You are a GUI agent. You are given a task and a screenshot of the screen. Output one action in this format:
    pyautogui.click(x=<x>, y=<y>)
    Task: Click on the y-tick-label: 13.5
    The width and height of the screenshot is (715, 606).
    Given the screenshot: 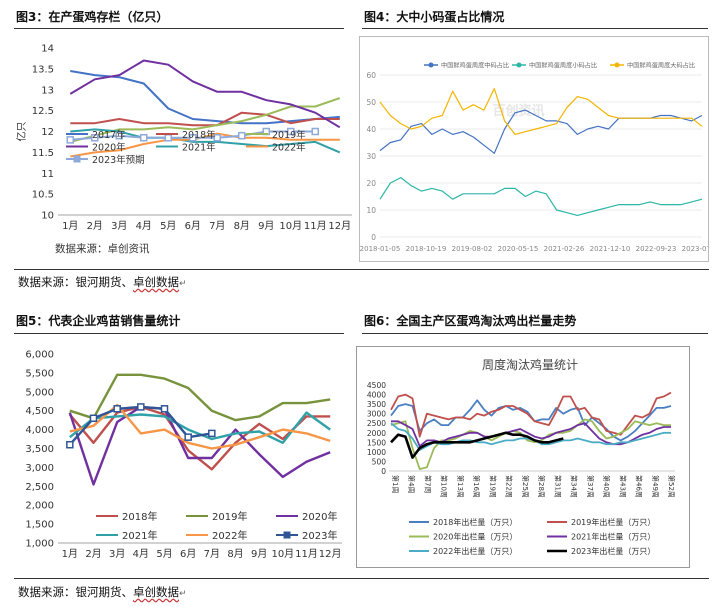 What is the action you would take?
    pyautogui.click(x=43, y=69)
    